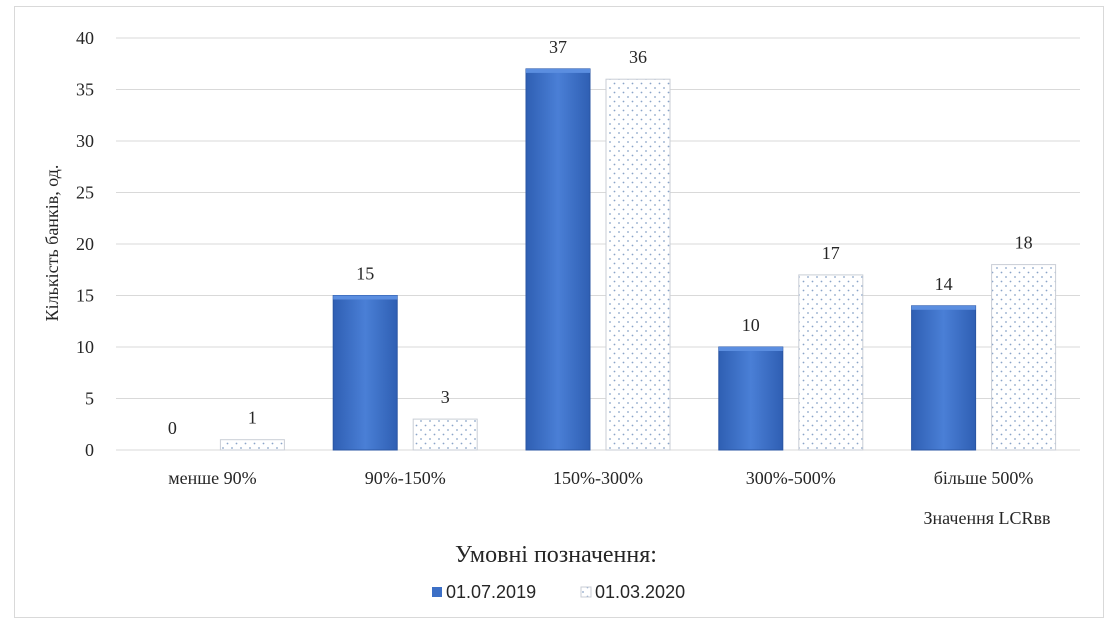 Image resolution: width=1112 pixels, height=626 pixels. I want to click on x-axis-title: Значення LCRвв, so click(986, 518).